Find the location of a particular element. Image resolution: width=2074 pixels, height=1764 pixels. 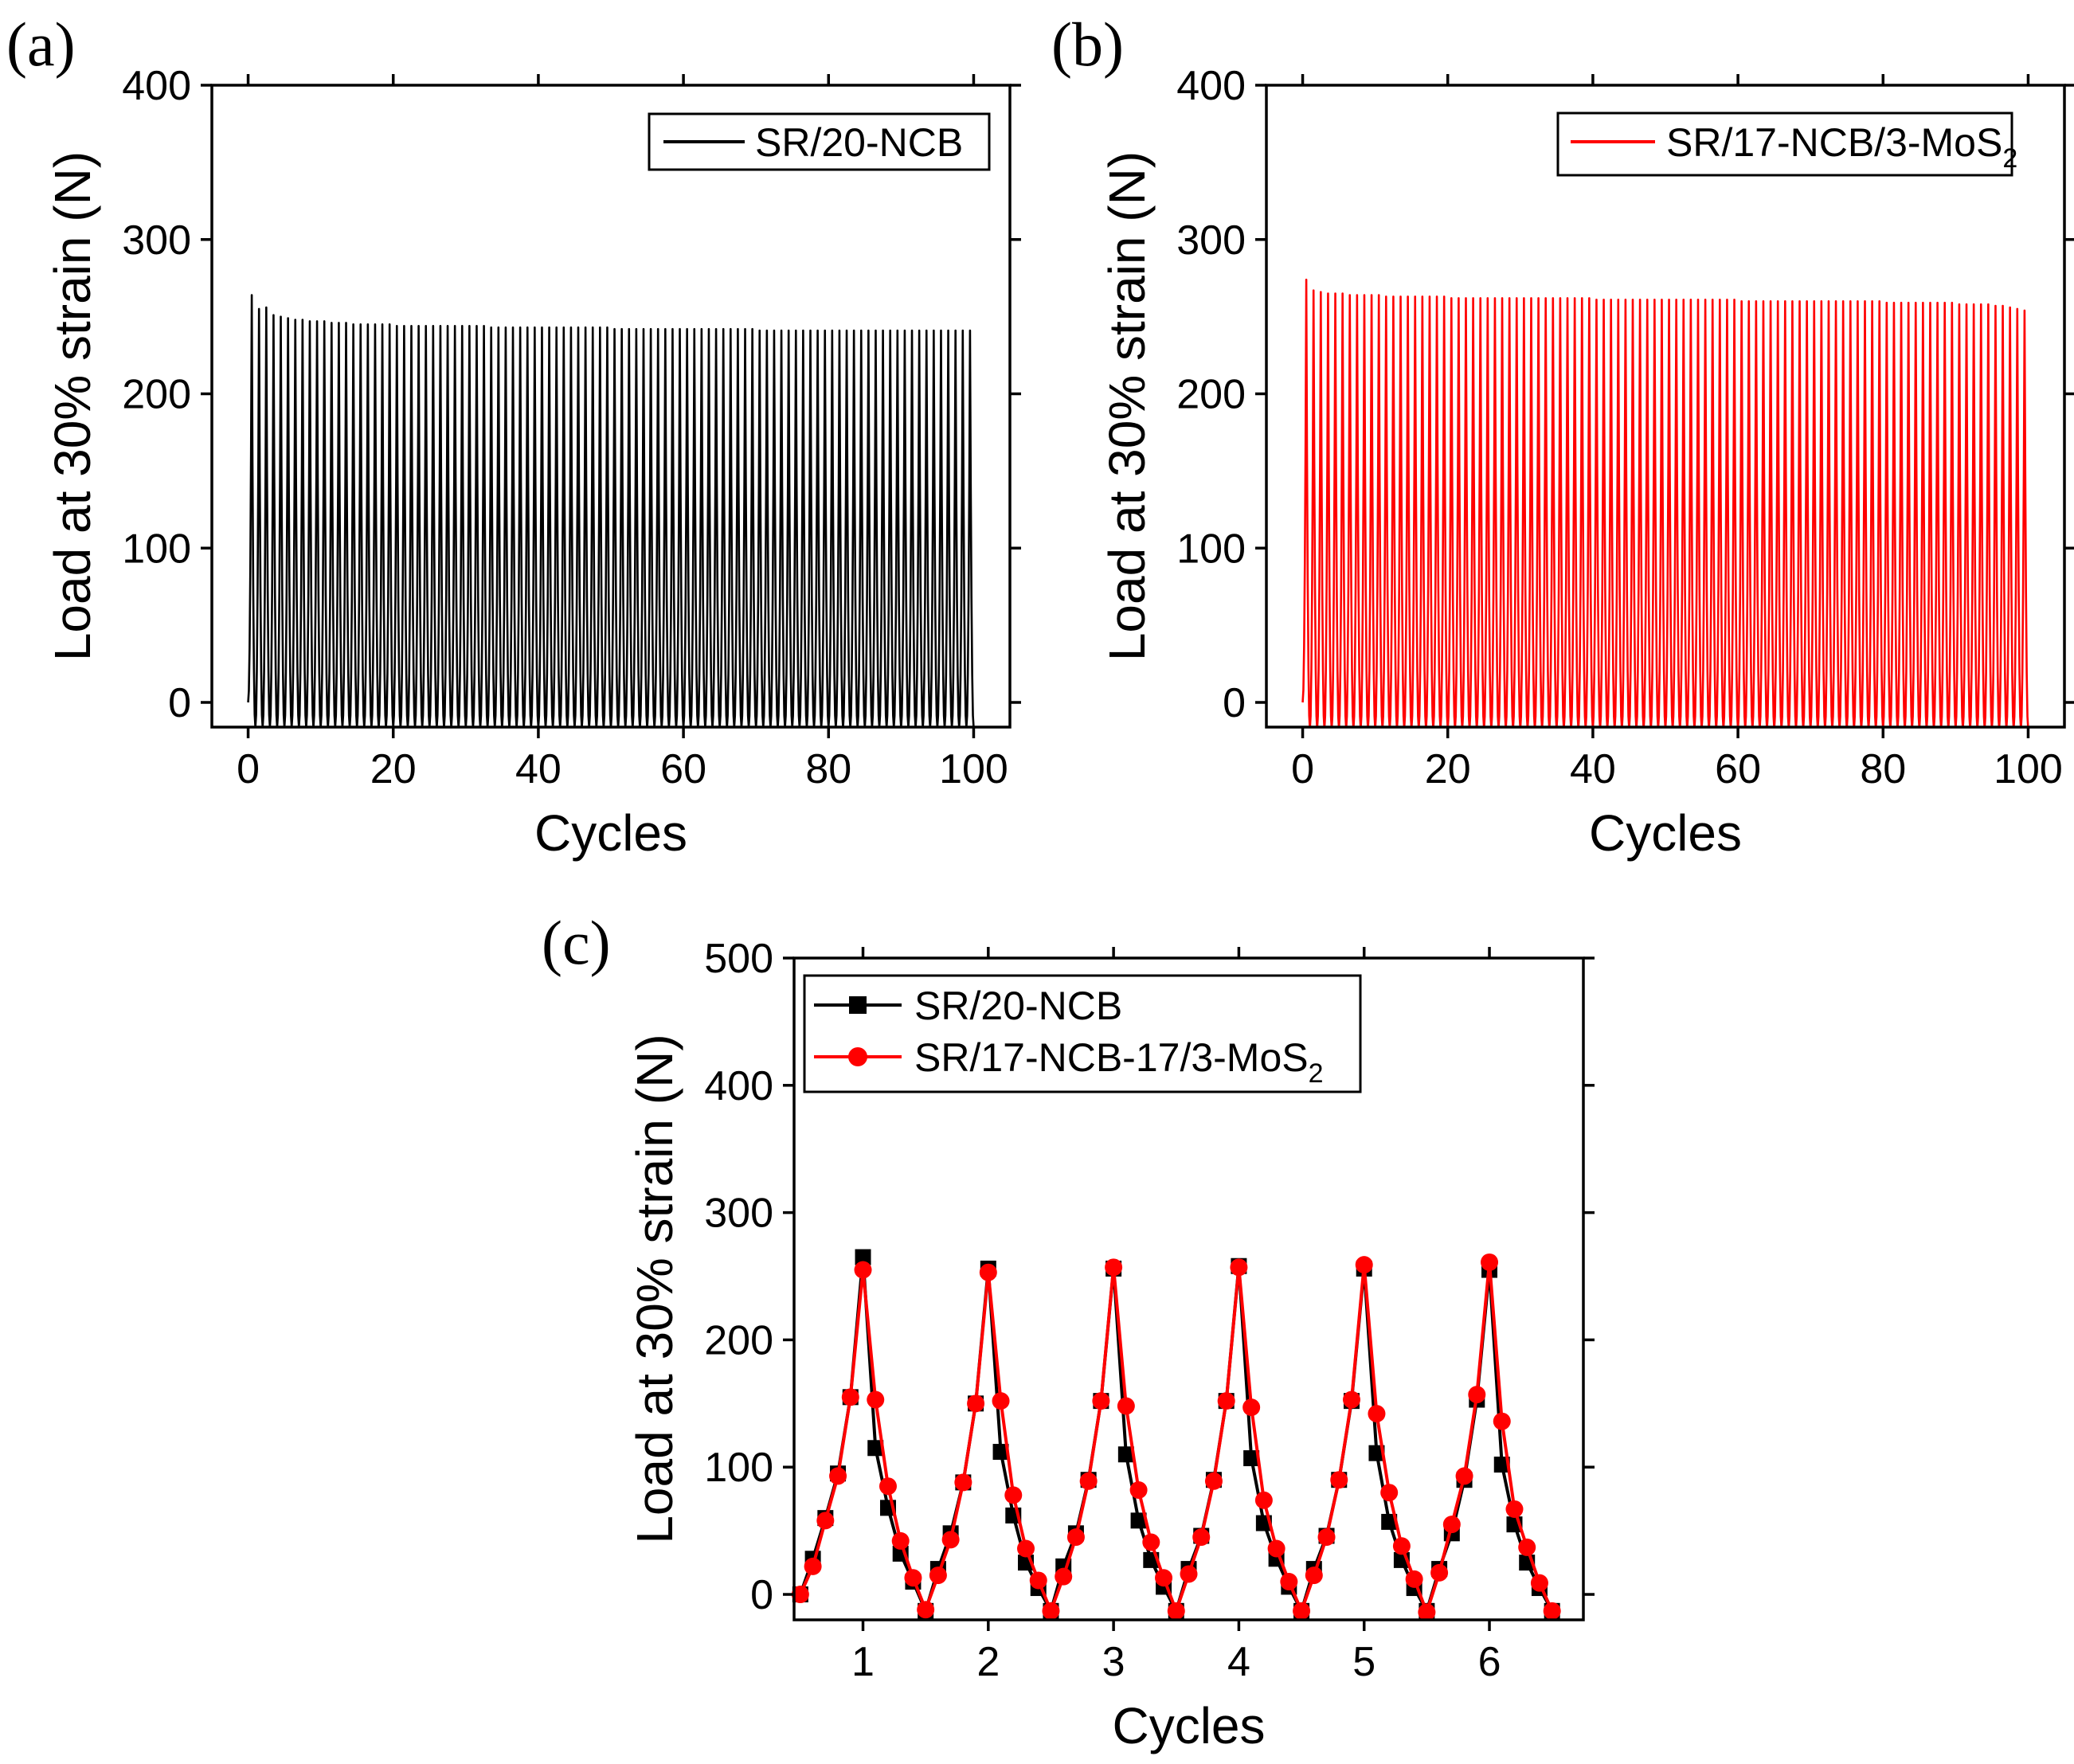

panel-a-ytick-label: 100 is located at coordinates (156, 549).